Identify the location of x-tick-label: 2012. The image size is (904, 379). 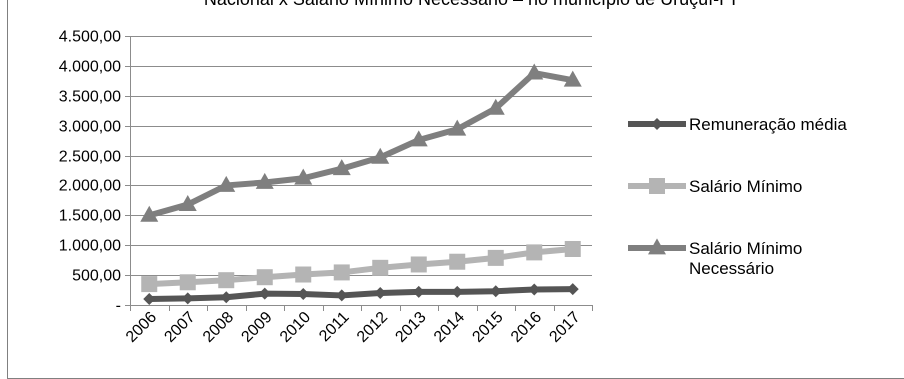
(372, 327).